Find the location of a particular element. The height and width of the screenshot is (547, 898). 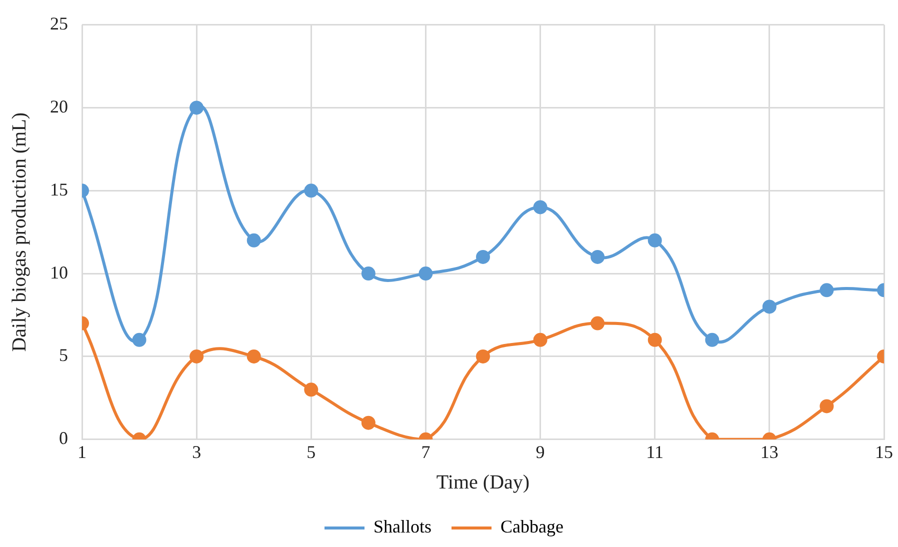

y-tick-label: 25 is located at coordinates (59, 24).